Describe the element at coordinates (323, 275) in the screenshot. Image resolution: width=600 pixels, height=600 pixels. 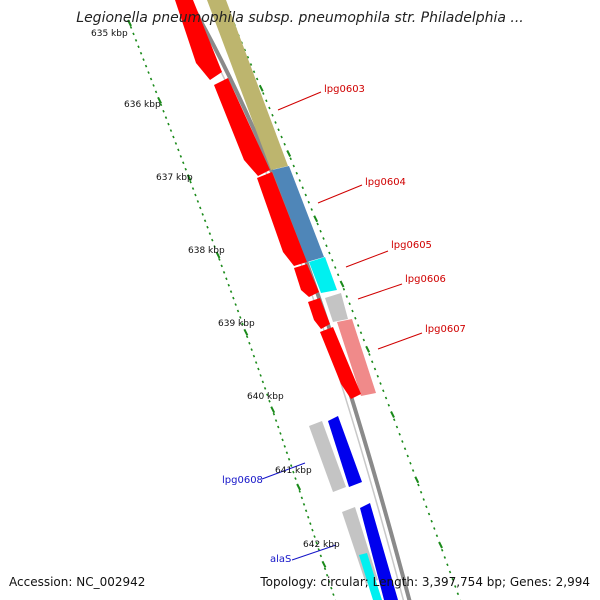
I see `cog-block-cyan` at that location.